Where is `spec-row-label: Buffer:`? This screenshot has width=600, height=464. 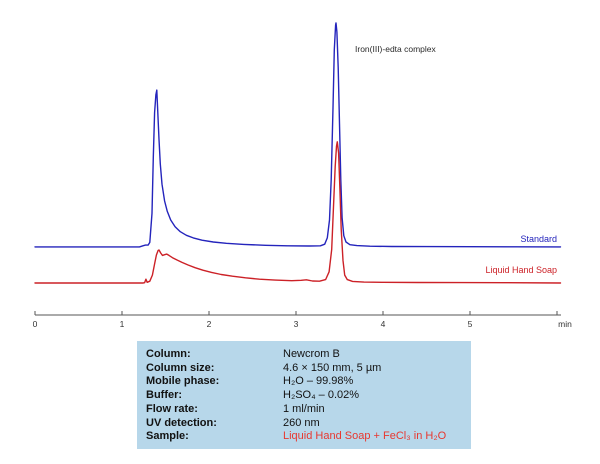
spec-row-label: Buffer: is located at coordinates (164, 395).